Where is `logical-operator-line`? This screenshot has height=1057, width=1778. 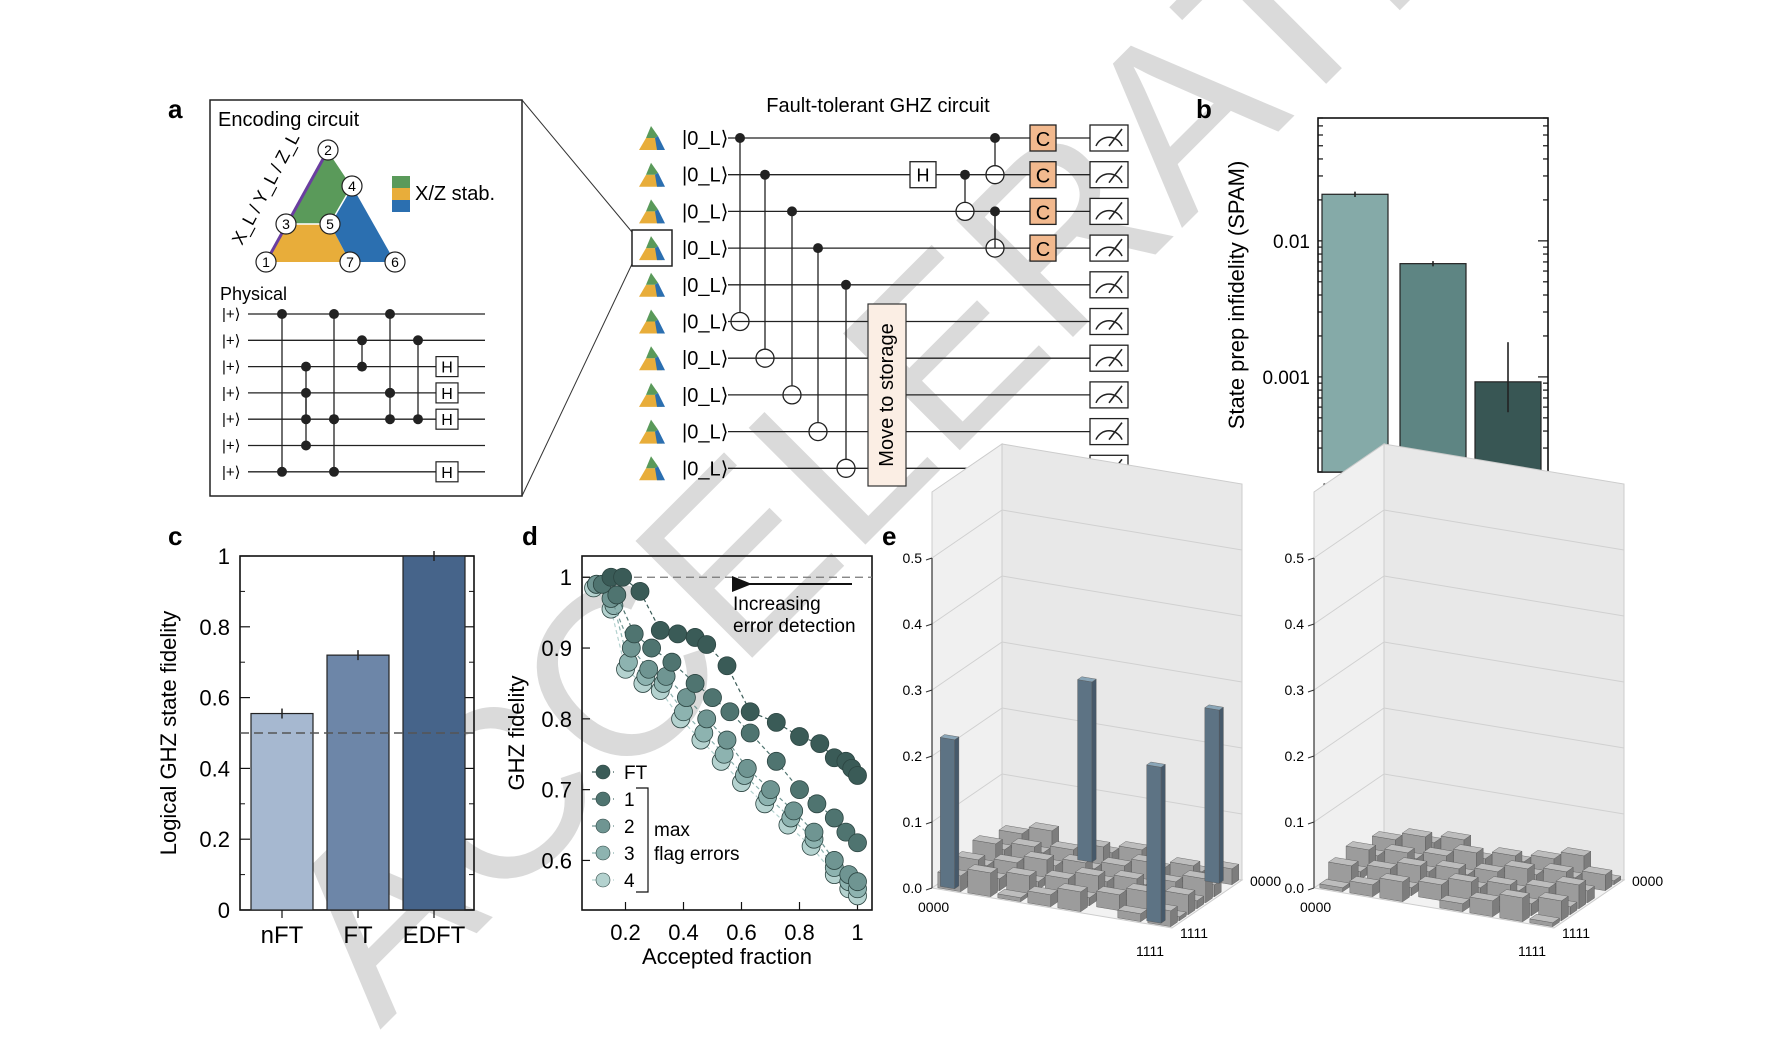 logical-operator-line is located at coordinates (297, 206).